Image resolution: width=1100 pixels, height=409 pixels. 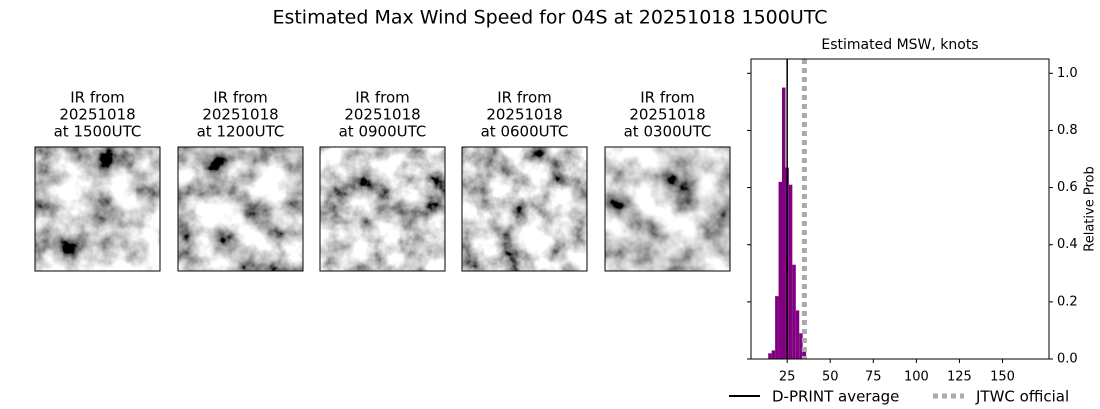 I want to click on x-tick-label: 75, so click(x=873, y=377).